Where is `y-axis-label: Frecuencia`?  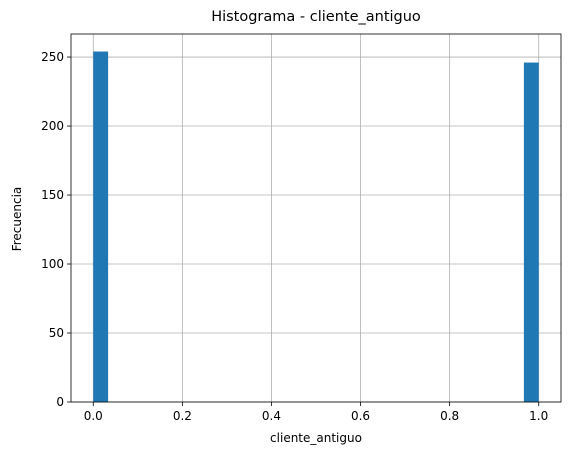 y-axis-label: Frecuencia is located at coordinates (17, 219).